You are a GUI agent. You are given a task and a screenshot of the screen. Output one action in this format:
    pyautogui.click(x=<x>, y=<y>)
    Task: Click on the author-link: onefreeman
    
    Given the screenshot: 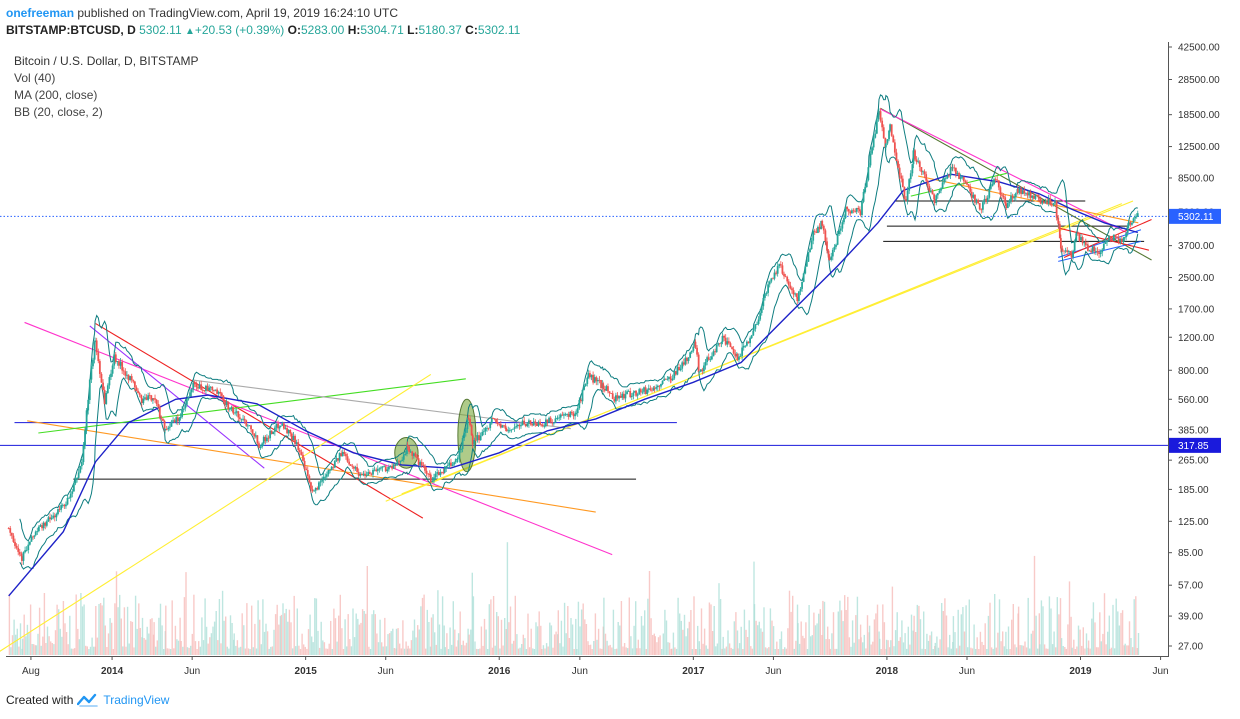 What is the action you would take?
    pyautogui.click(x=40, y=13)
    